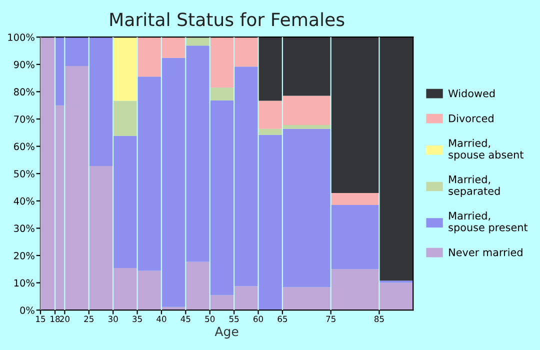  I want to click on x-tick-label: 50, so click(210, 319).